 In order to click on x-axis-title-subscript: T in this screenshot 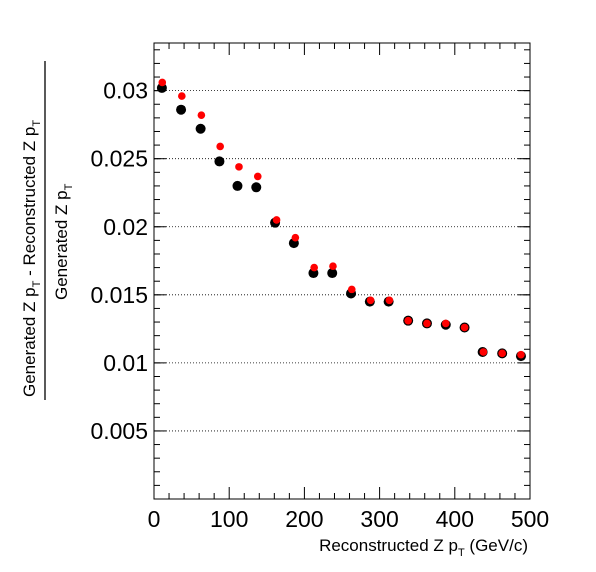, I will do `click(461, 553)`.